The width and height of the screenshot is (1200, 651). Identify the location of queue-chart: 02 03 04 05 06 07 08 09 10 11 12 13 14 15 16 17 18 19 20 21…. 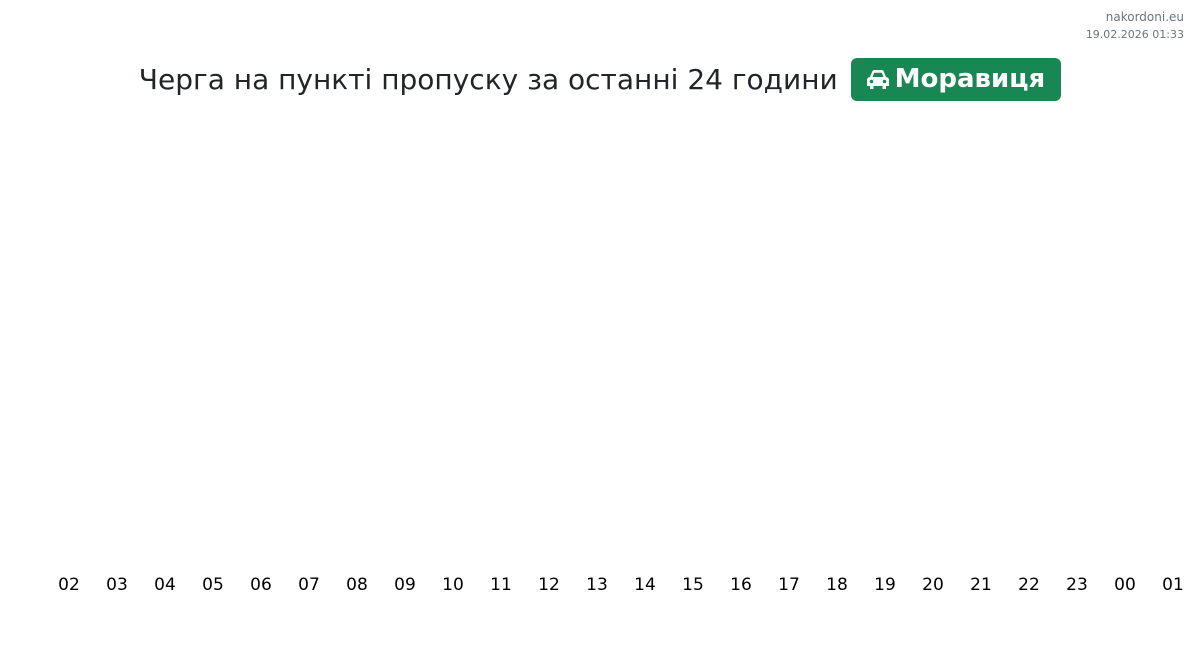
(621, 585).